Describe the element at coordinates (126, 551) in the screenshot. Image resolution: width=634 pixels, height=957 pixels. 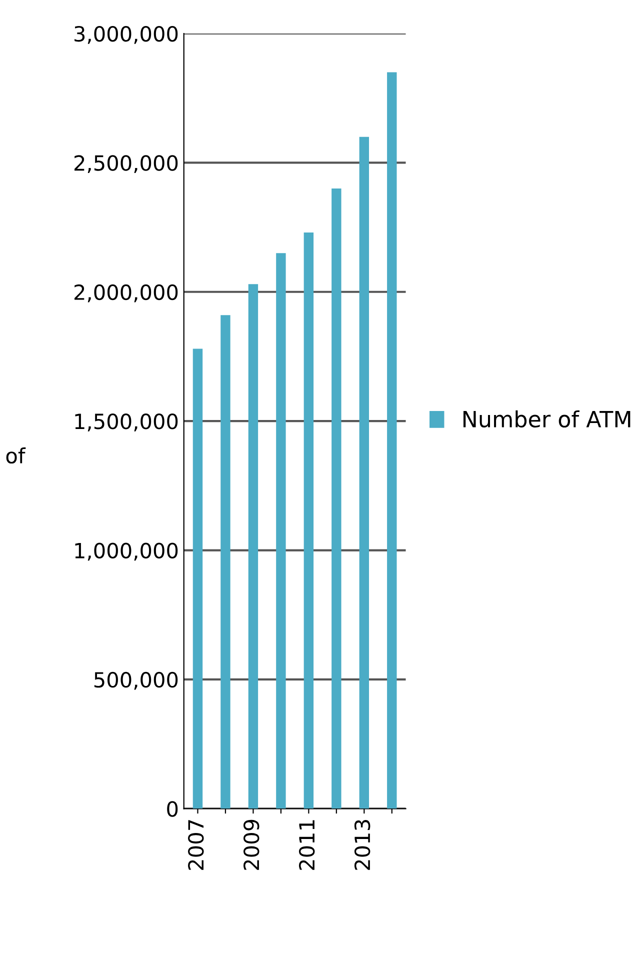
I see `y-tick-label: 1,000,000` at that location.